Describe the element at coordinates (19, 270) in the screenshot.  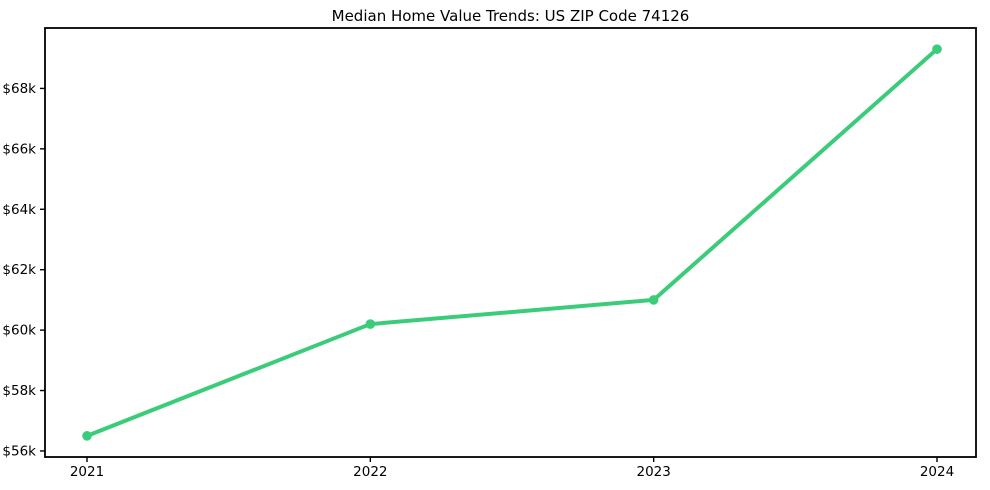
I see `y-tick-label: $62k` at that location.